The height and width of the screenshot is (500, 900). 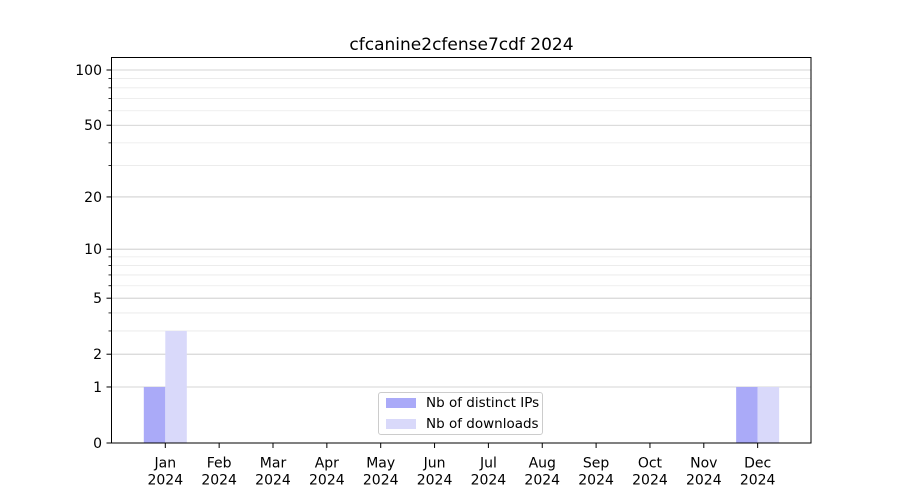 I want to click on legend-swatch-downloads, so click(x=401, y=424).